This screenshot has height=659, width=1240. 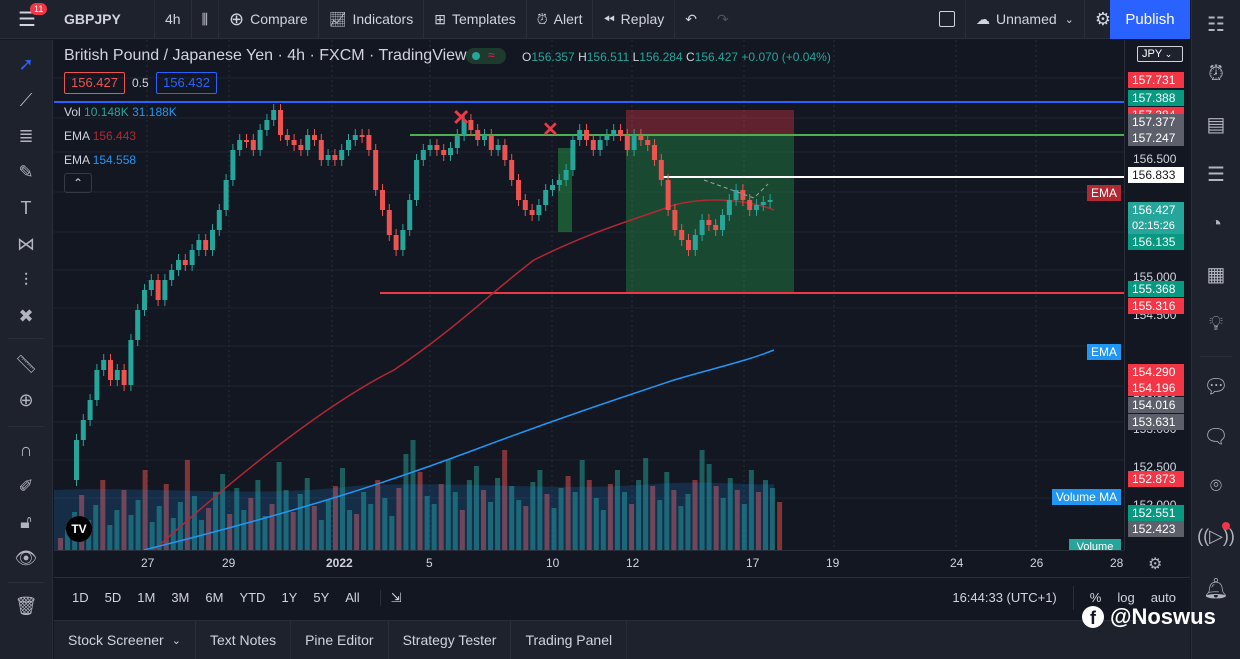 I want to click on tab-label: Trading Panel, so click(x=569, y=640).